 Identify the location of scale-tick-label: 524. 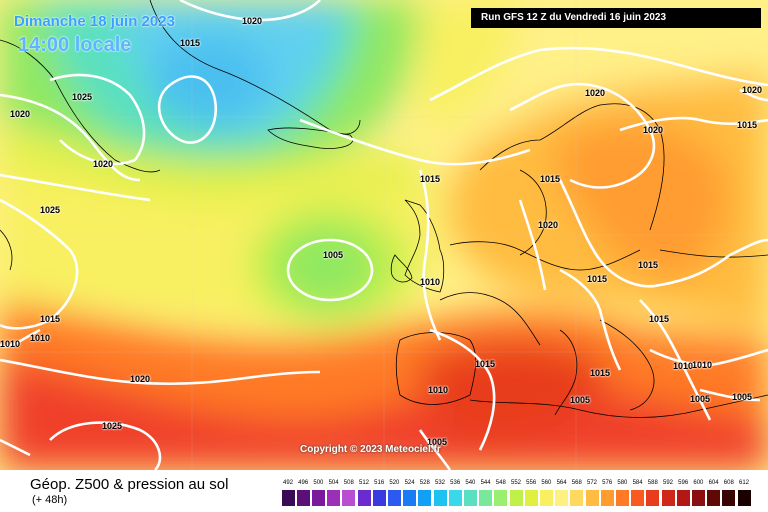
(409, 483).